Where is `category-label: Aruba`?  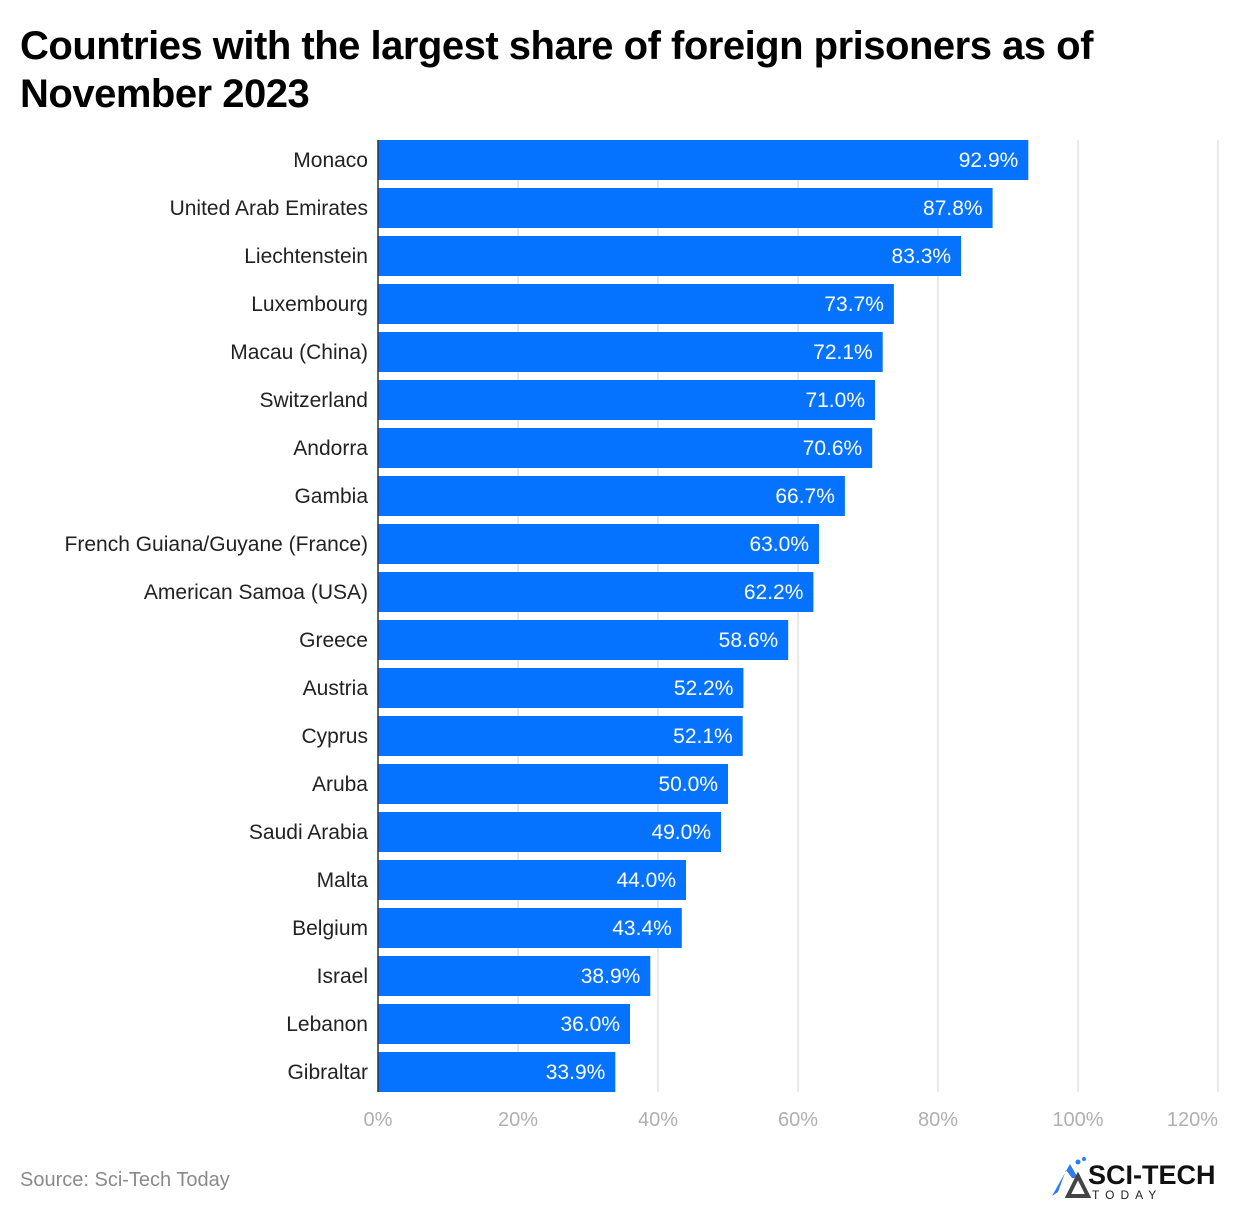
category-label: Aruba is located at coordinates (340, 784).